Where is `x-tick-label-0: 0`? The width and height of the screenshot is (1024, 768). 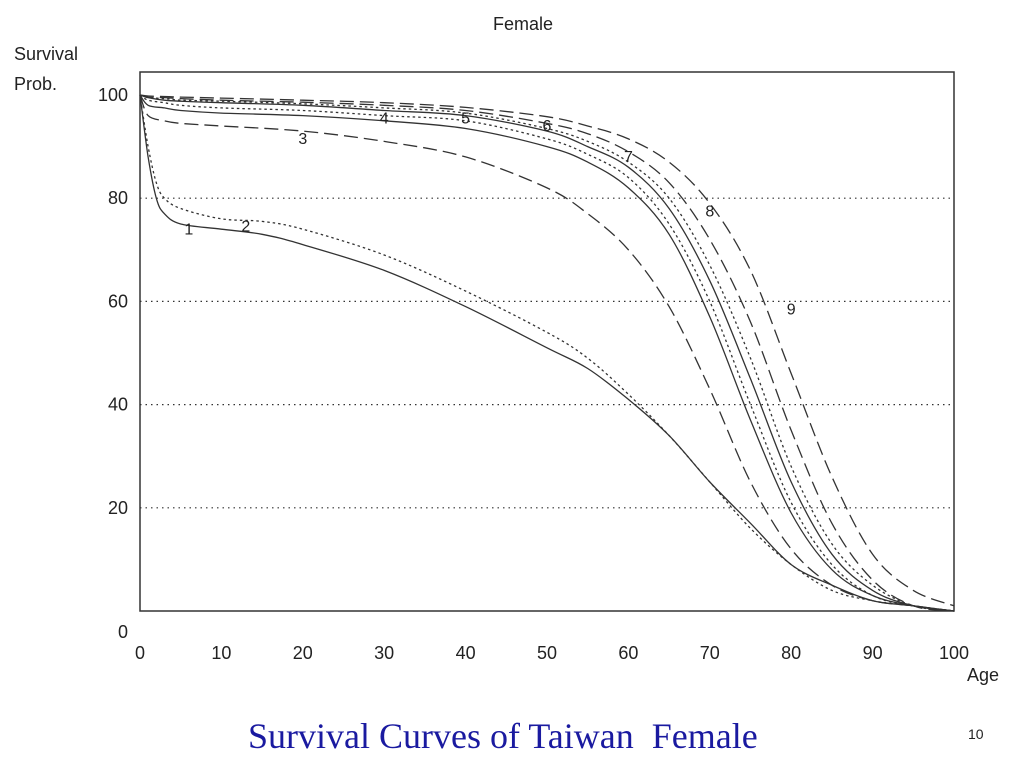 x-tick-label-0: 0 is located at coordinates (140, 653).